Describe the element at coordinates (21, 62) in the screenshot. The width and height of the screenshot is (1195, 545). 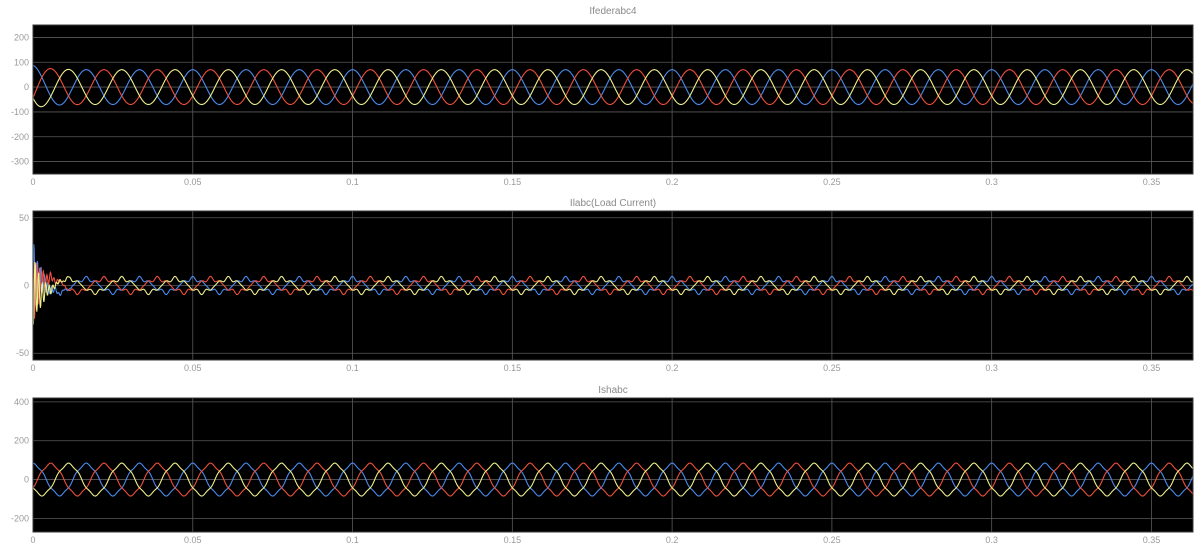
I see `y-tick-label: 100` at that location.